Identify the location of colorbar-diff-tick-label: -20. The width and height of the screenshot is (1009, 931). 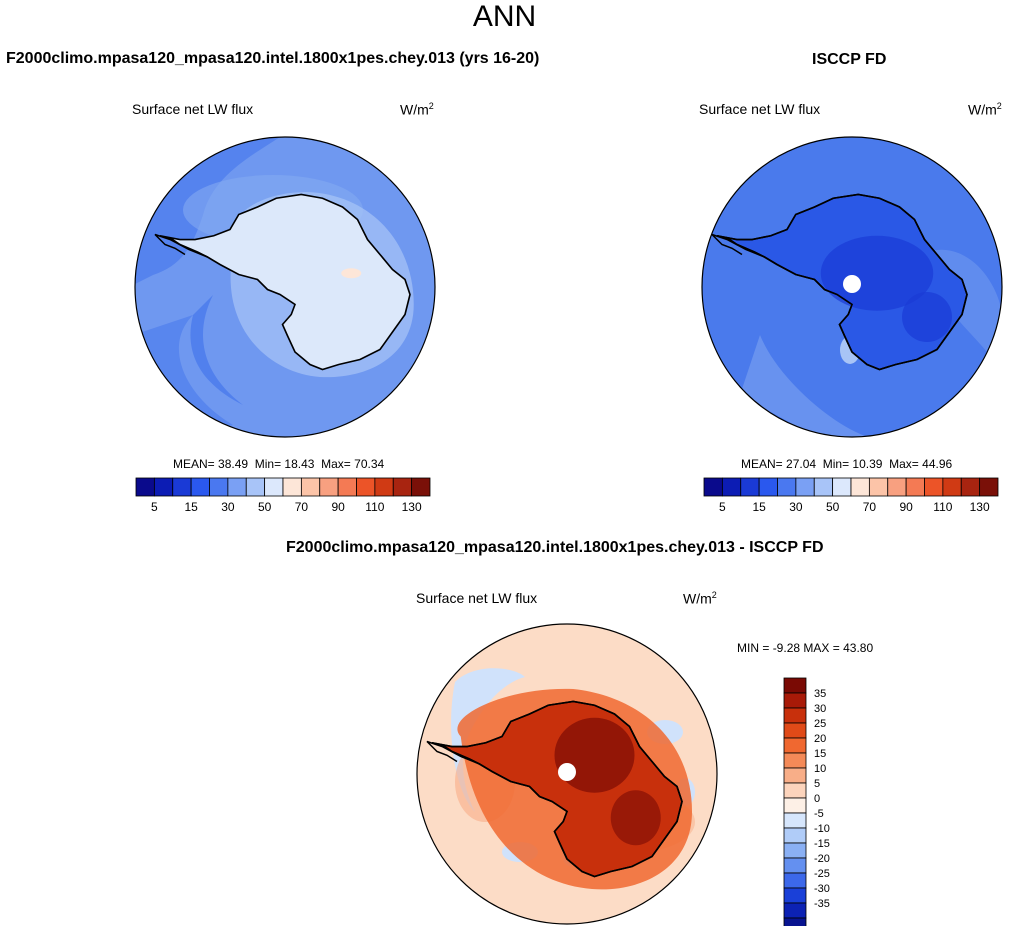
(822, 859).